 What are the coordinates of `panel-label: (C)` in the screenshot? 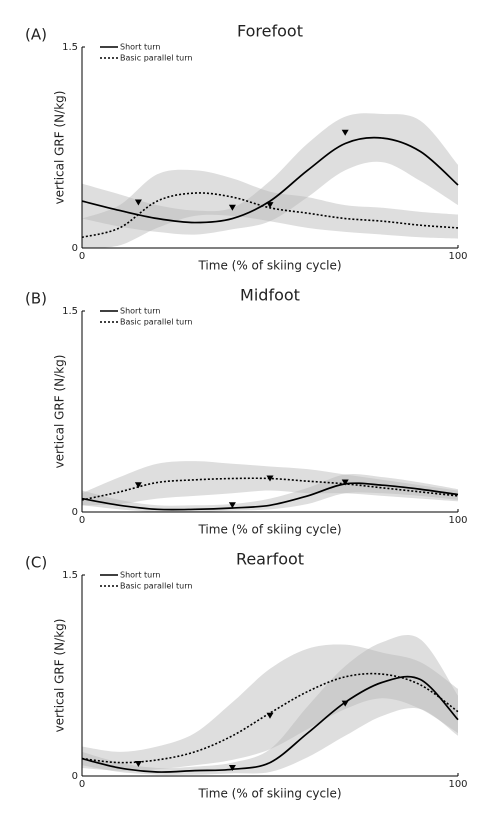 It's located at (36, 563).